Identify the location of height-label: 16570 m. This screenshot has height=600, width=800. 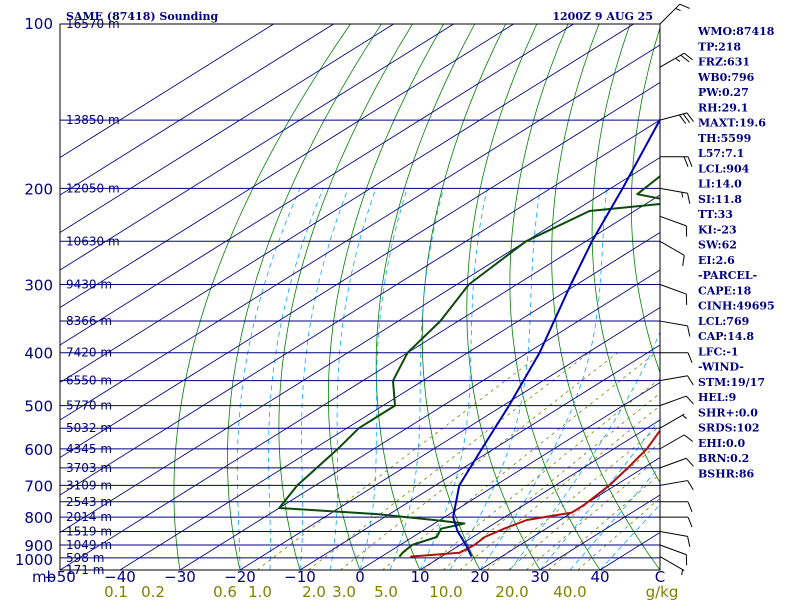
(93, 24).